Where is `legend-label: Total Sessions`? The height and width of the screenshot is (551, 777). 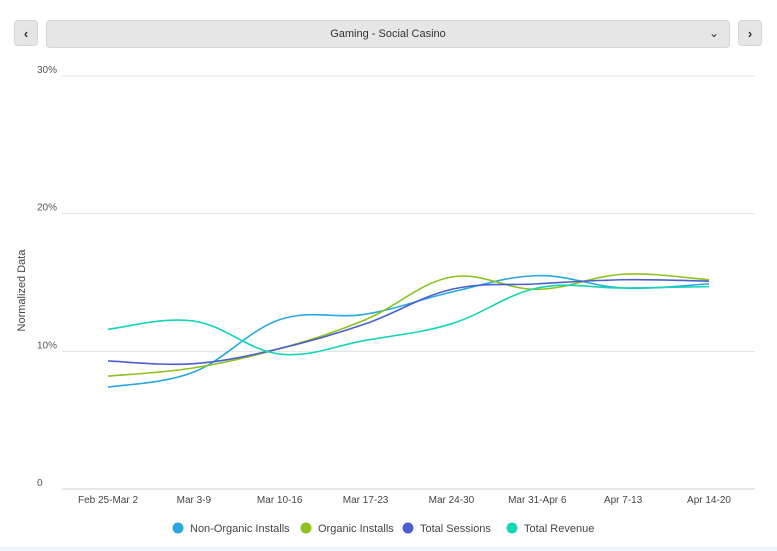
legend-label: Total Sessions is located at coordinates (455, 529).